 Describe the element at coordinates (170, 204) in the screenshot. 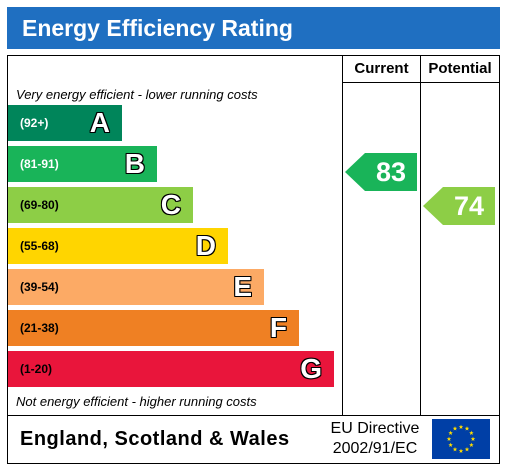

I see `band-letter: C` at that location.